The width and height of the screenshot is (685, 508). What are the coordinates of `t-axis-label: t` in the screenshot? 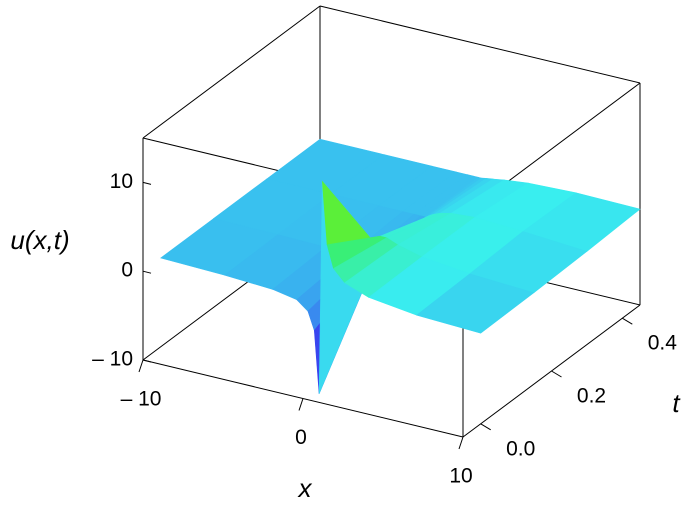 It's located at (676, 403).